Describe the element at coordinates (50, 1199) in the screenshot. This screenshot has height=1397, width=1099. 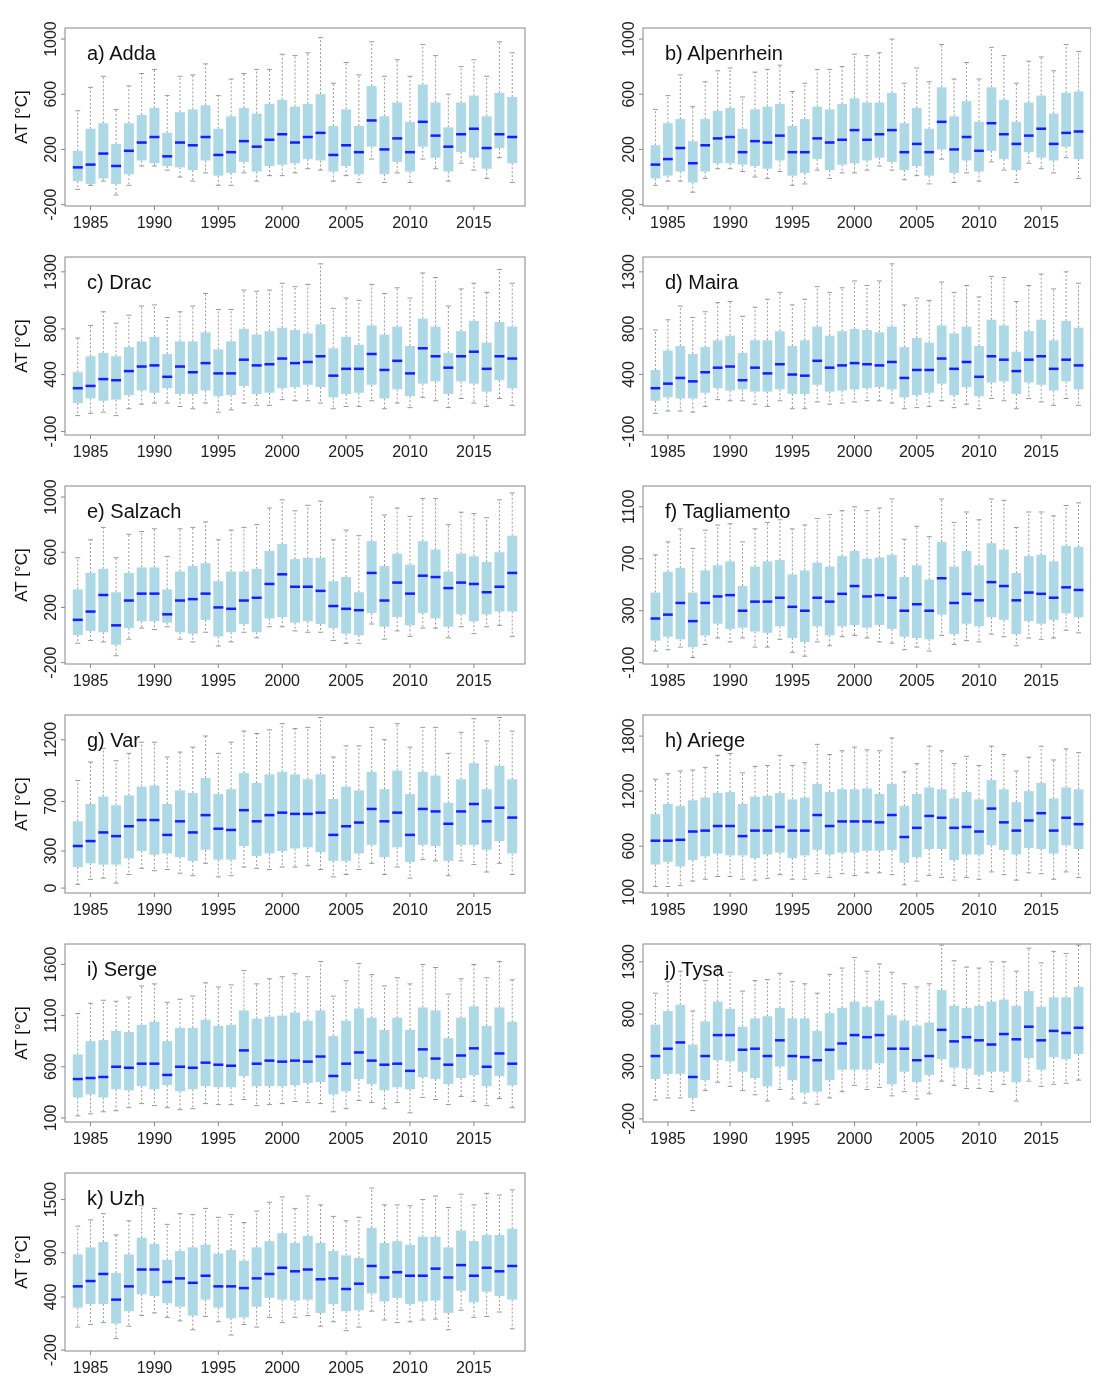
I see `y-tick-label: 1500` at that location.